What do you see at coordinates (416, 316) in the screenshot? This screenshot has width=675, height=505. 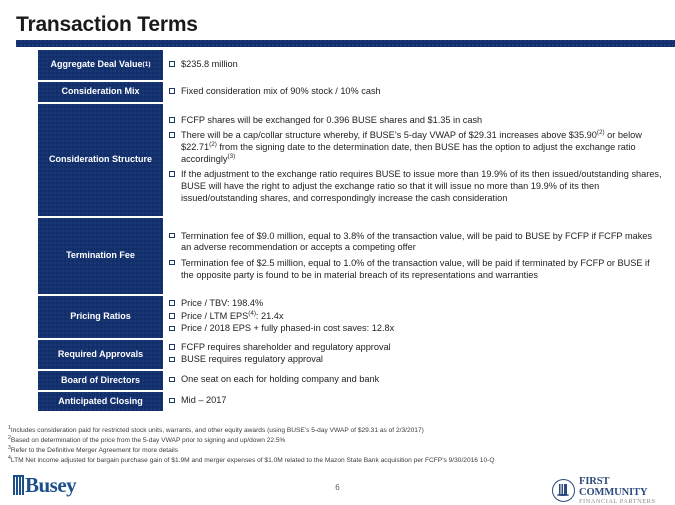 I see `bullet-item: Price / LTM EPS(4): 21.4x` at bounding box center [416, 316].